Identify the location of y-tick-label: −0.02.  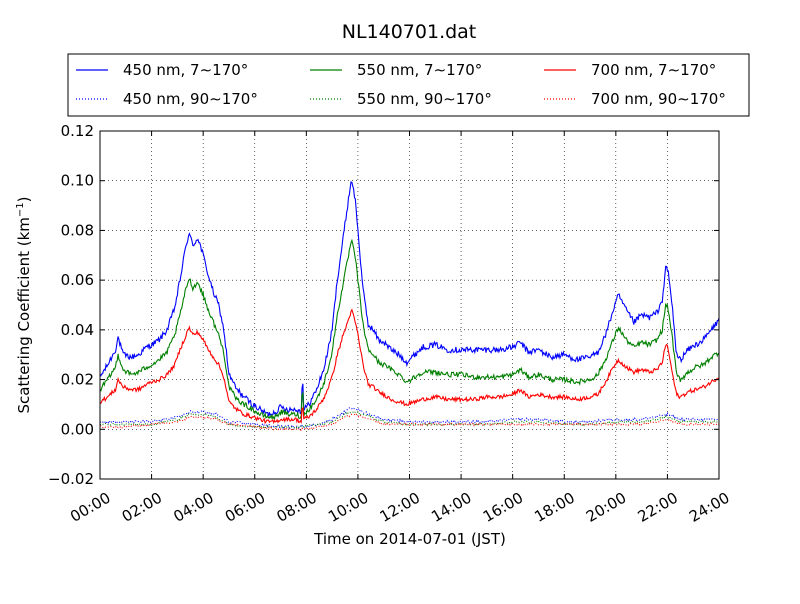
(71, 479).